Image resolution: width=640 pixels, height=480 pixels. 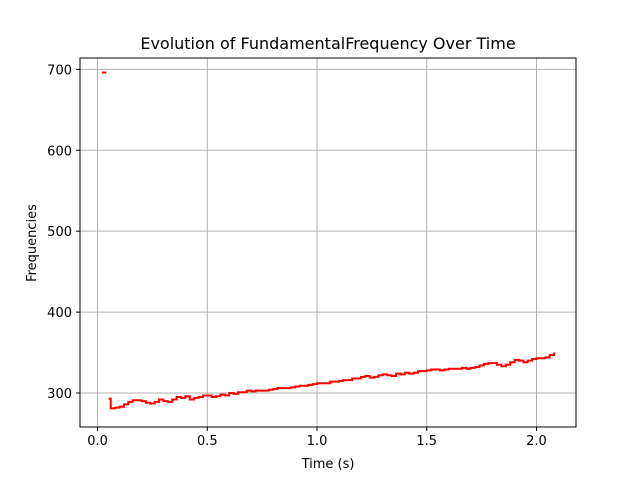 What do you see at coordinates (59, 232) in the screenshot?
I see `y-tick-label: 500` at bounding box center [59, 232].